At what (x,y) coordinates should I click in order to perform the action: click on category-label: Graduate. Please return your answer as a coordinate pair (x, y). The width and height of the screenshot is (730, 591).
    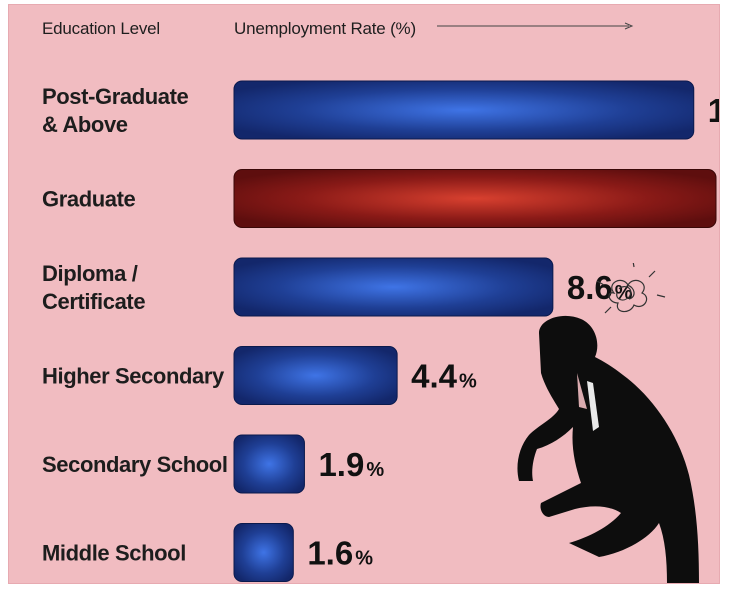
    Looking at the image, I should click on (89, 199).